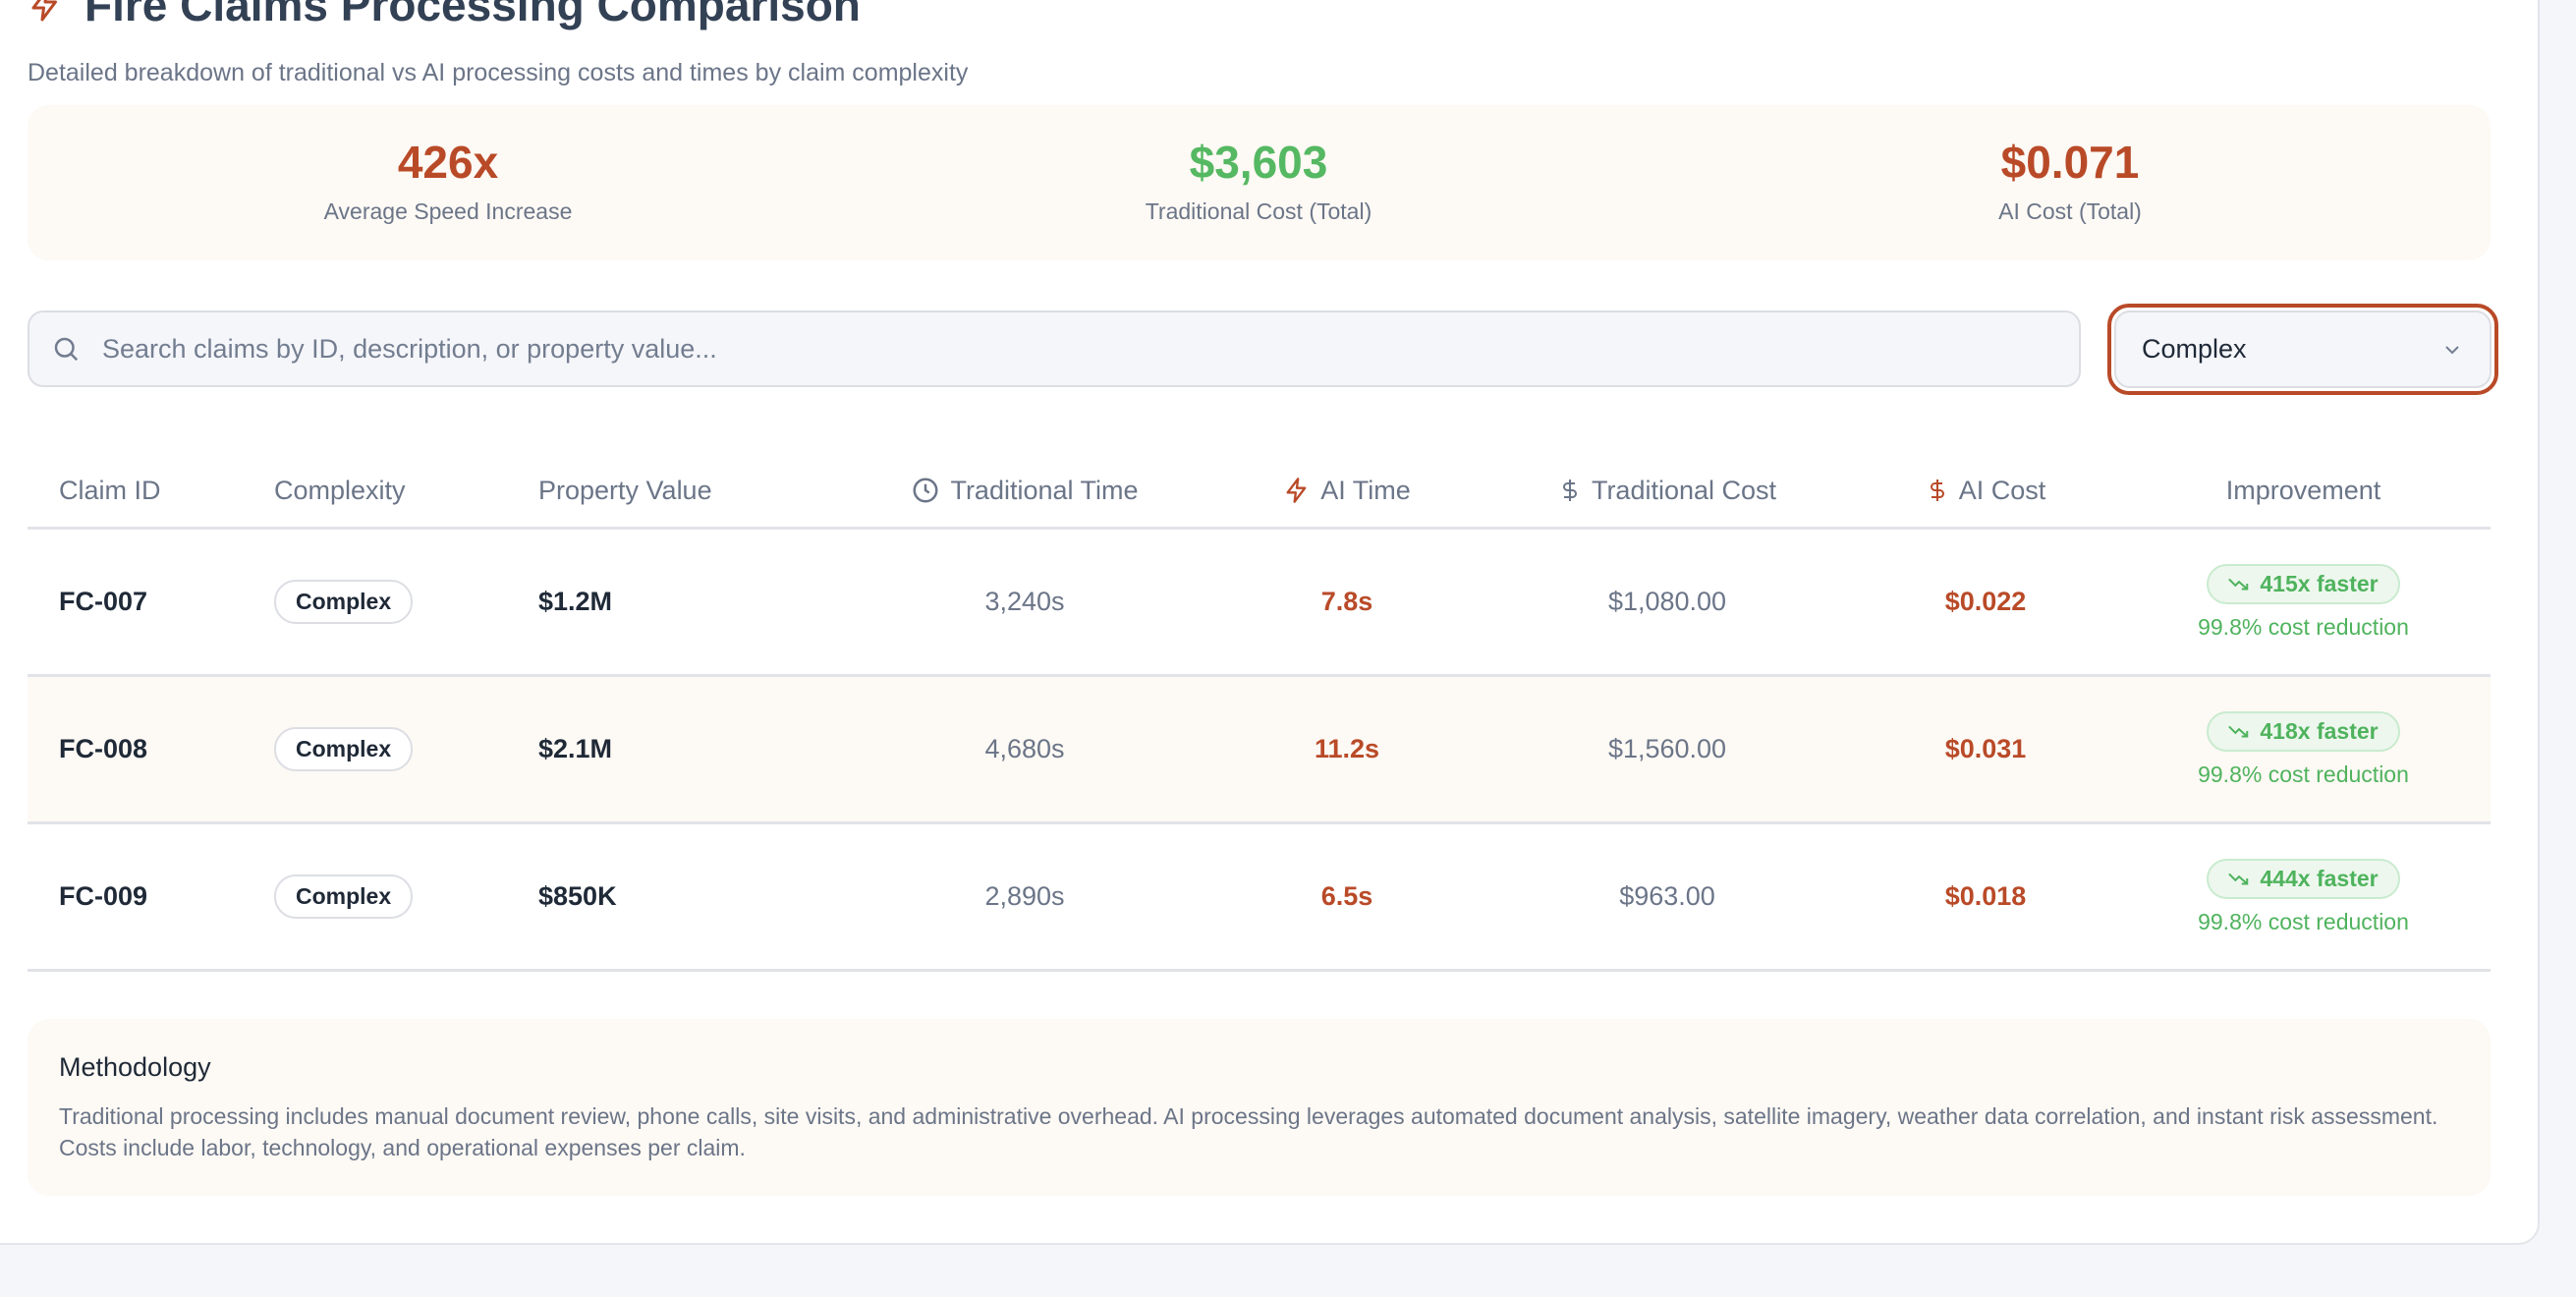 The image size is (2576, 1297). I want to click on chevron-down-icon, so click(2452, 349).